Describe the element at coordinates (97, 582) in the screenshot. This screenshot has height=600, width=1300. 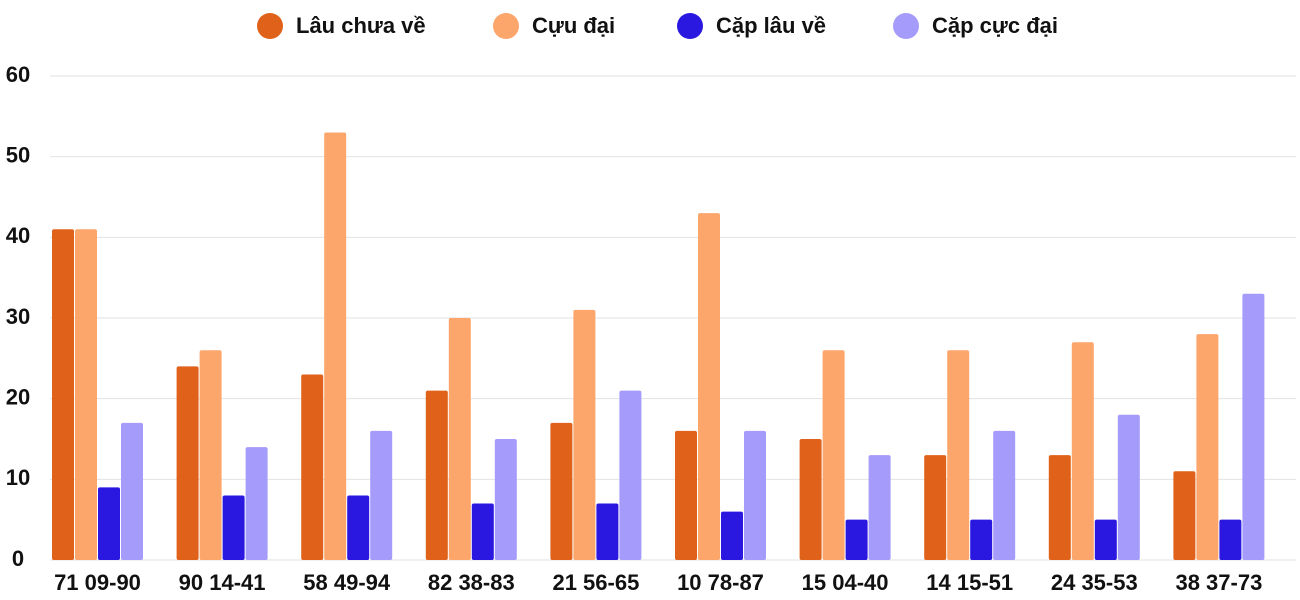
I see `x-tick-label: 71 09-90` at that location.